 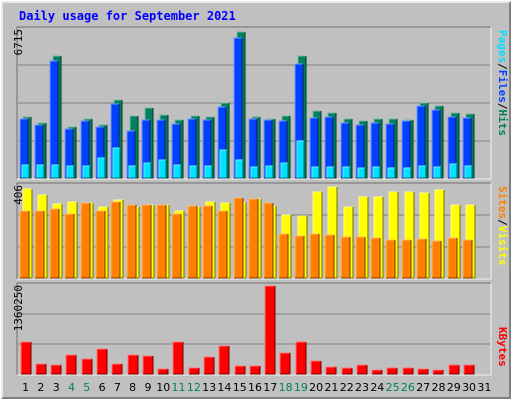 I want to click on day-label: 27, so click(x=423, y=387).